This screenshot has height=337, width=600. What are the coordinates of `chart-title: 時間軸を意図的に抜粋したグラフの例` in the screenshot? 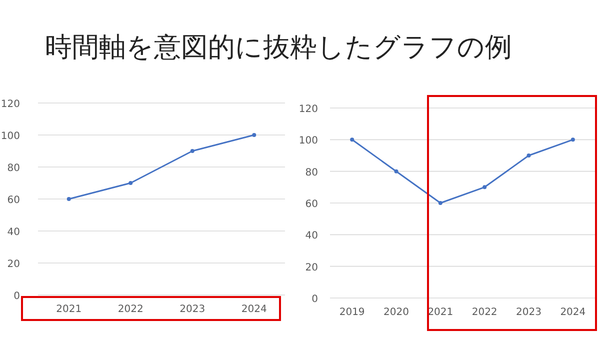 It's located at (278, 47).